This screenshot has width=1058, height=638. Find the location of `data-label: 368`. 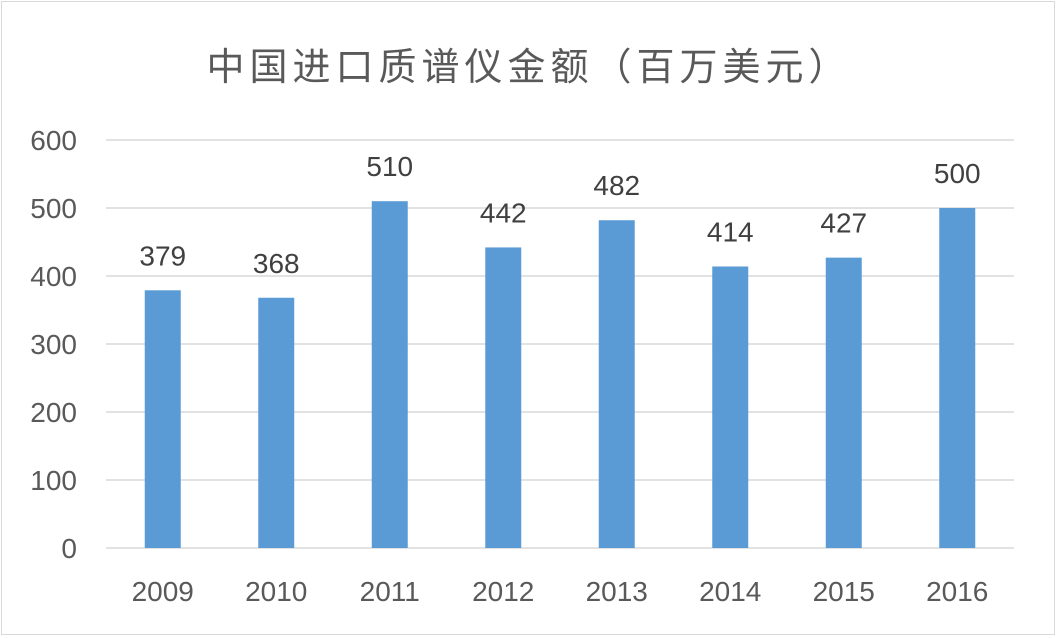

data-label: 368 is located at coordinates (276, 263).